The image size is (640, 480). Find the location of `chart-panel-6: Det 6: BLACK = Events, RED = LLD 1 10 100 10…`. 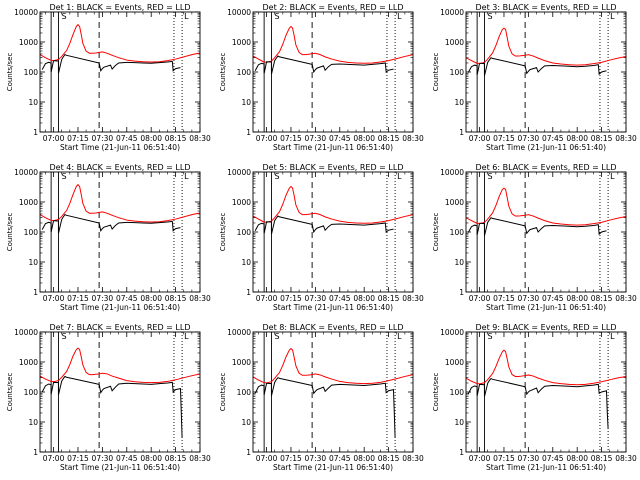

chart-panel-6: Det 6: BLACK = Events, RED = LLD 1 10 100 10… is located at coordinates (534, 237).